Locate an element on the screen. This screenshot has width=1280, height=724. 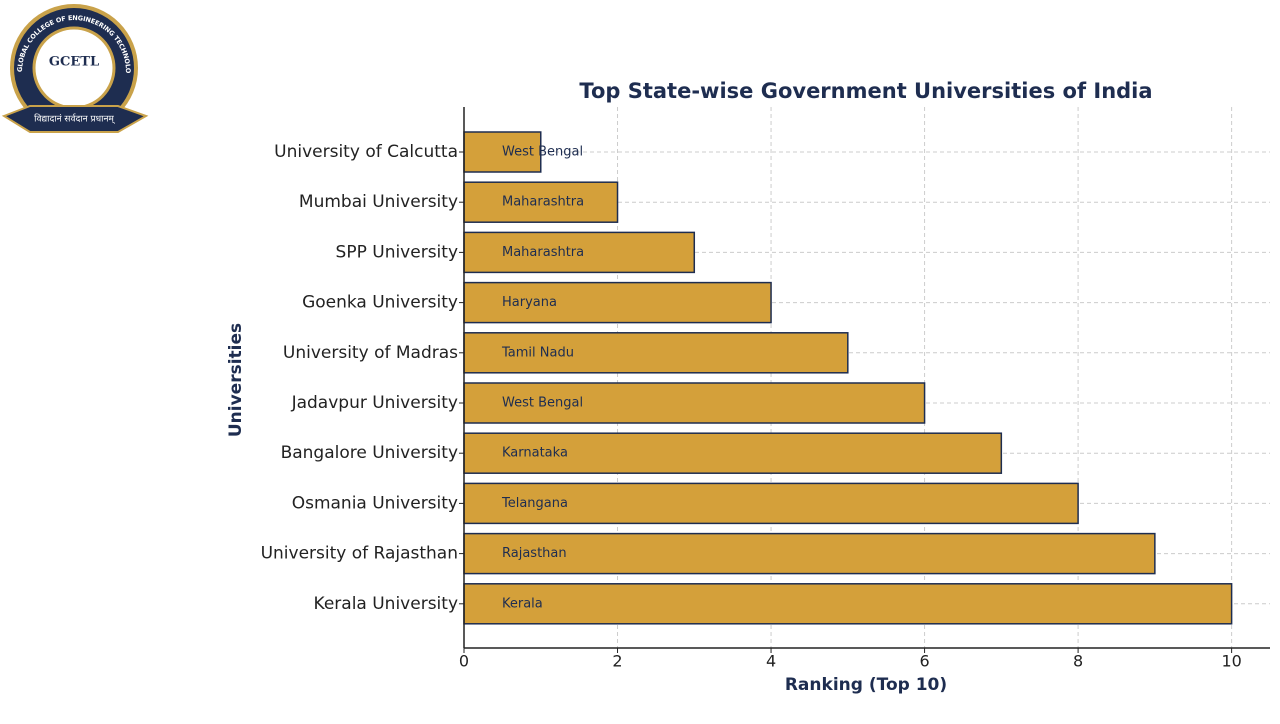
bar-label: Kerala is located at coordinates (522, 603).